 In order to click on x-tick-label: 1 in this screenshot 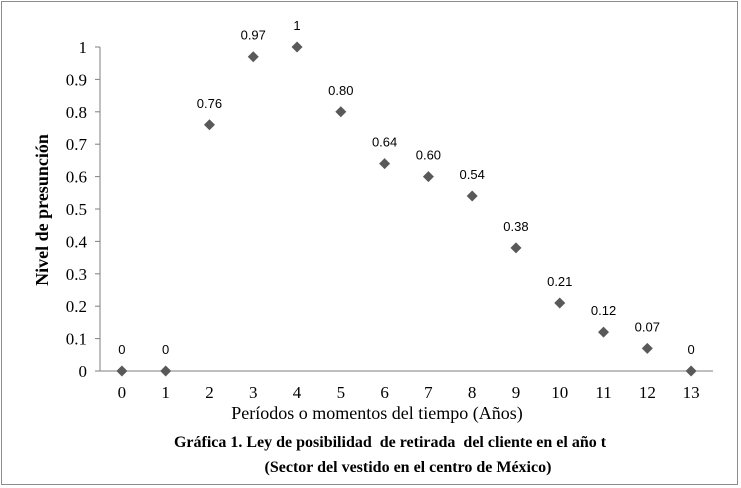, I will do `click(165, 392)`.